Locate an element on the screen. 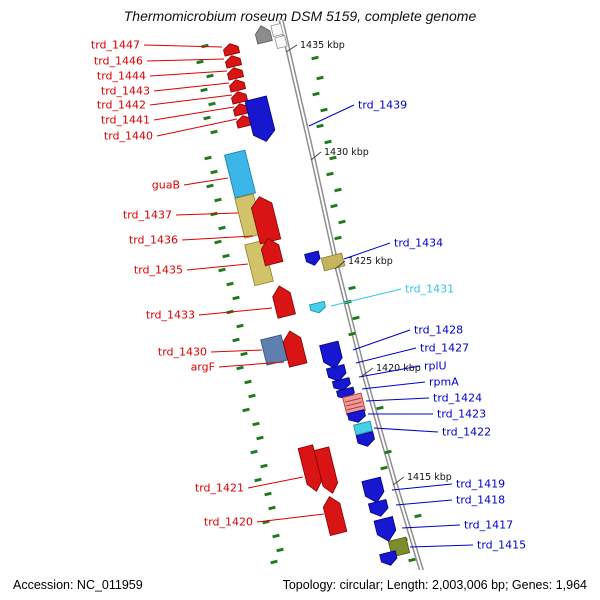  gene-label: trd_1433 is located at coordinates (170, 315).